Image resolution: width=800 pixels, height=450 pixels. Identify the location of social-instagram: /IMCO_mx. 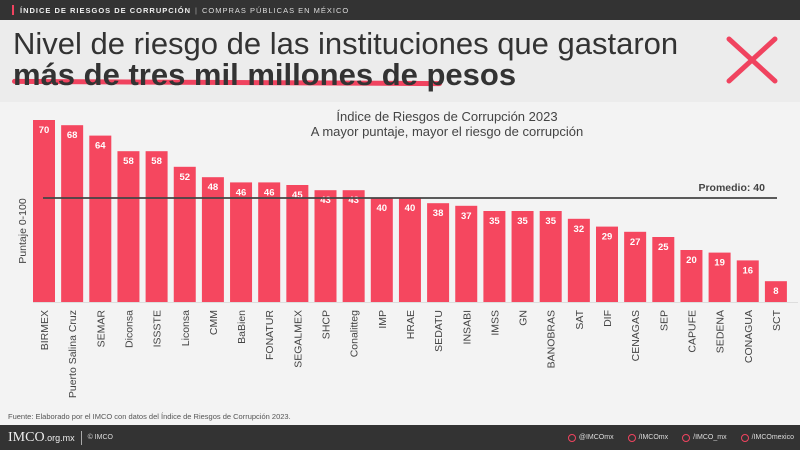
(704, 437).